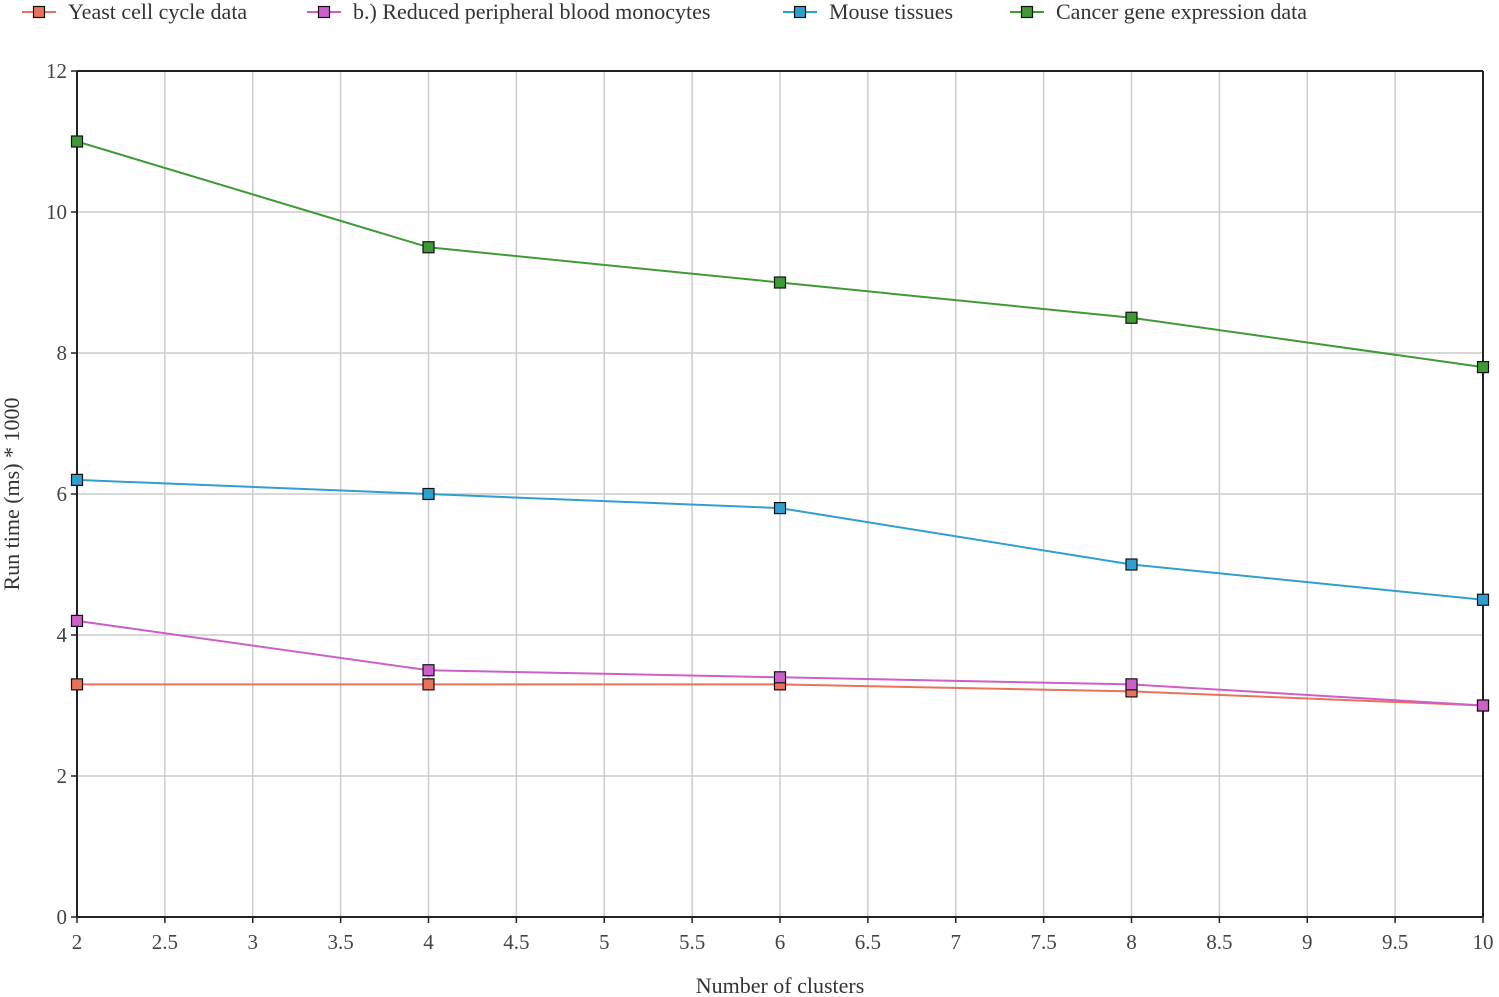  I want to click on legend-label: Mouse tissues, so click(891, 12).